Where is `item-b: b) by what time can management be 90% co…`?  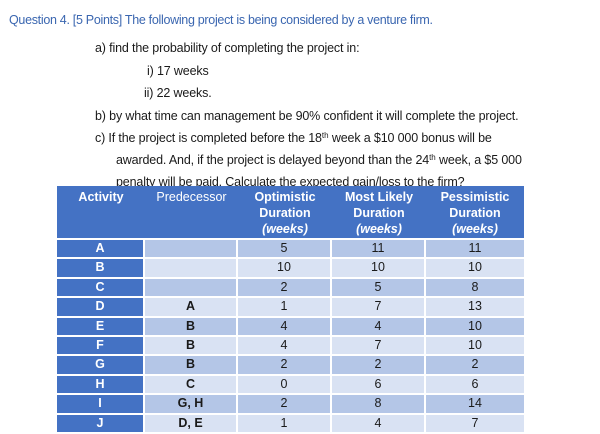
item-b: b) by what time can management be 90% co… is located at coordinates (307, 116).